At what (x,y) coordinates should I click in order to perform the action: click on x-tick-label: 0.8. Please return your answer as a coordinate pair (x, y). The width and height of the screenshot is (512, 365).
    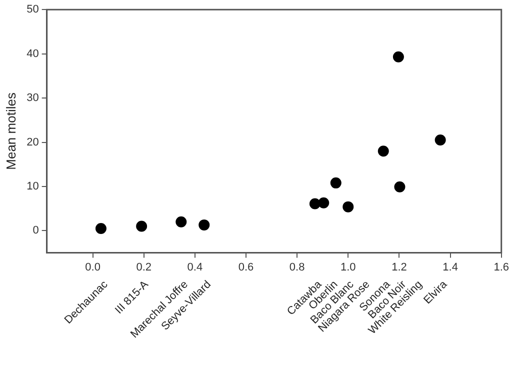
    Looking at the image, I should click on (297, 267).